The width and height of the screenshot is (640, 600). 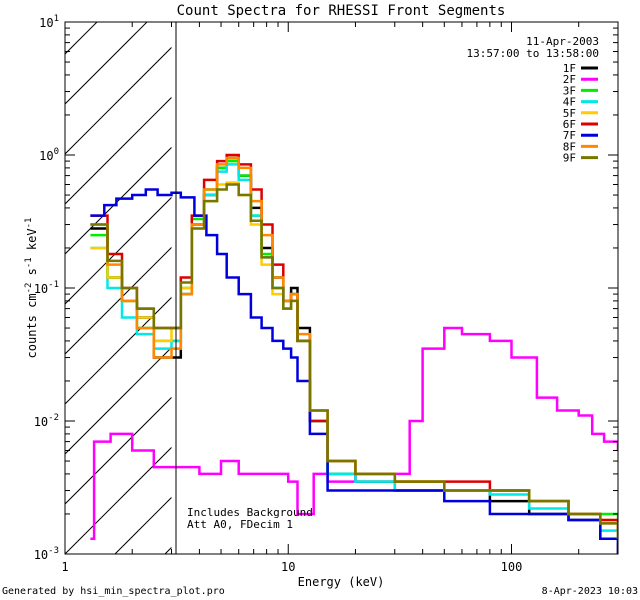 I want to click on legend-label-5F: 5F, so click(x=569, y=113).